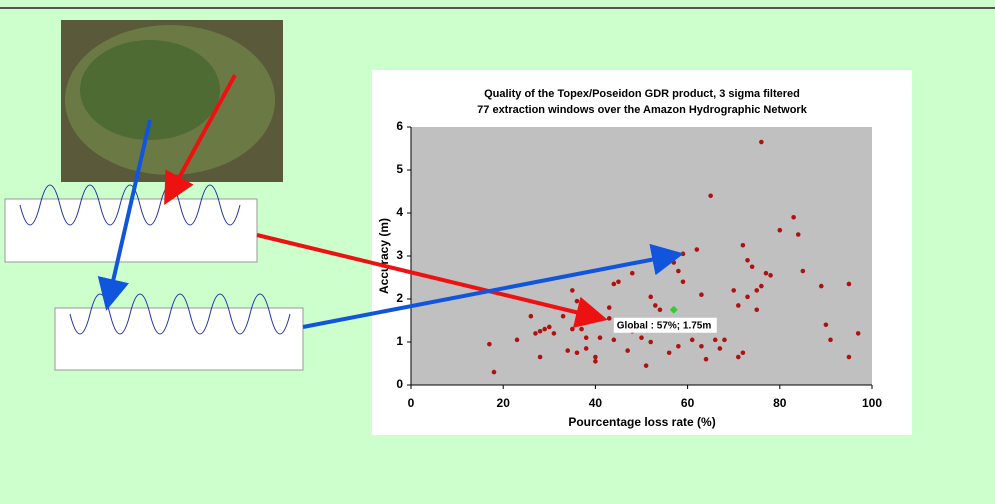 The width and height of the screenshot is (995, 504). Describe the element at coordinates (596, 403) in the screenshot. I see `x-tick-label: 40` at that location.